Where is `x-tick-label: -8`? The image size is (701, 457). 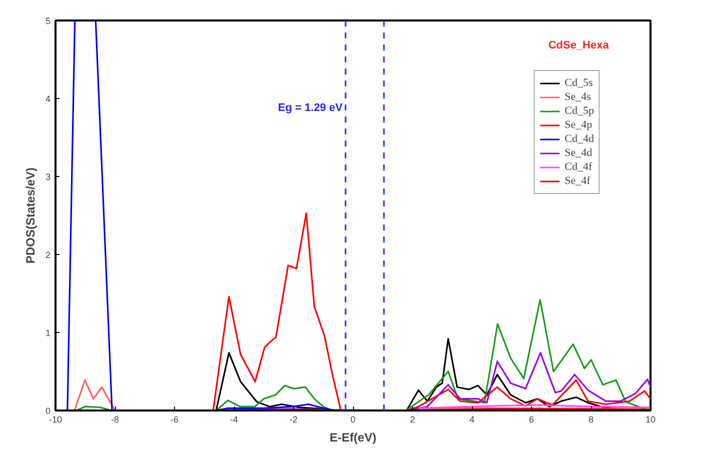 x-tick-label: -8 is located at coordinates (115, 419).